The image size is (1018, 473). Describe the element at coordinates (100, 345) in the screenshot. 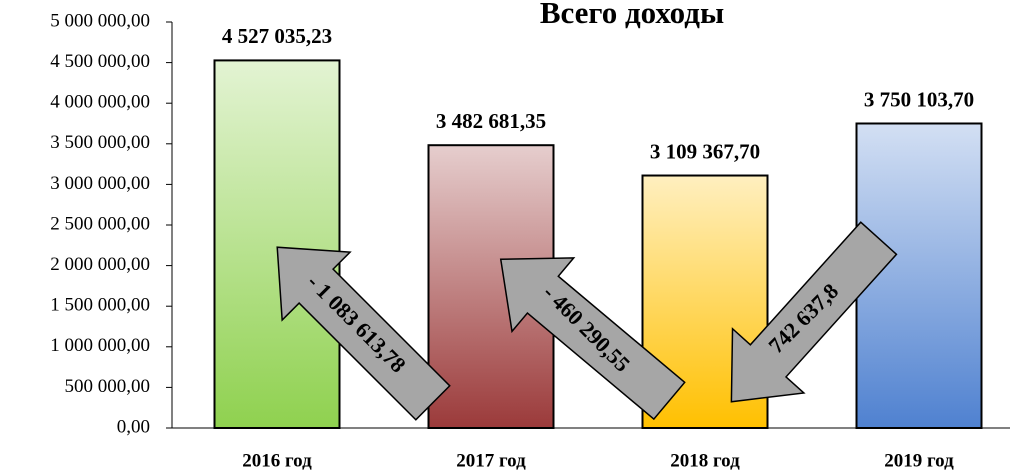

I see `y-tick-label: 1 000 000,00` at that location.